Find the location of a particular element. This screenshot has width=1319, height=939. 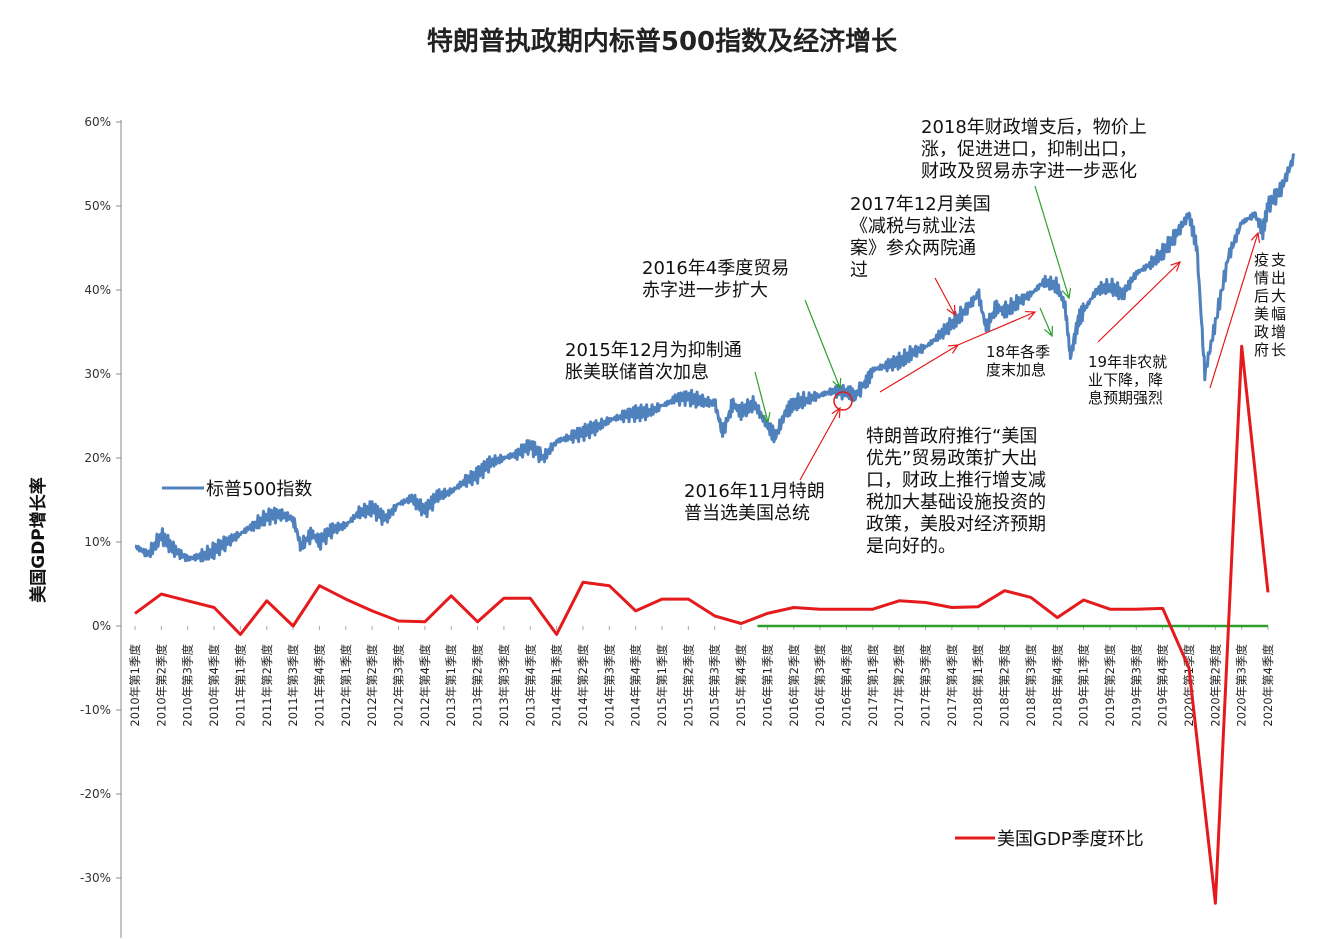

x-tick-label: 2010年第1季度 is located at coordinates (135, 685).